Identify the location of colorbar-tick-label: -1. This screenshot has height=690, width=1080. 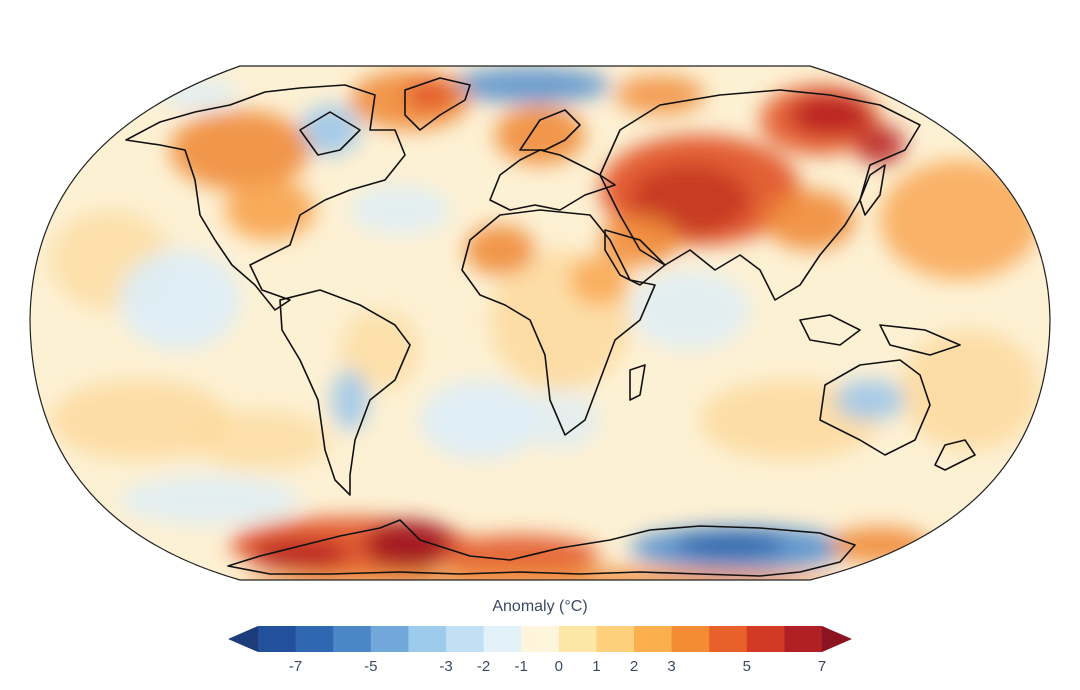
(521, 666).